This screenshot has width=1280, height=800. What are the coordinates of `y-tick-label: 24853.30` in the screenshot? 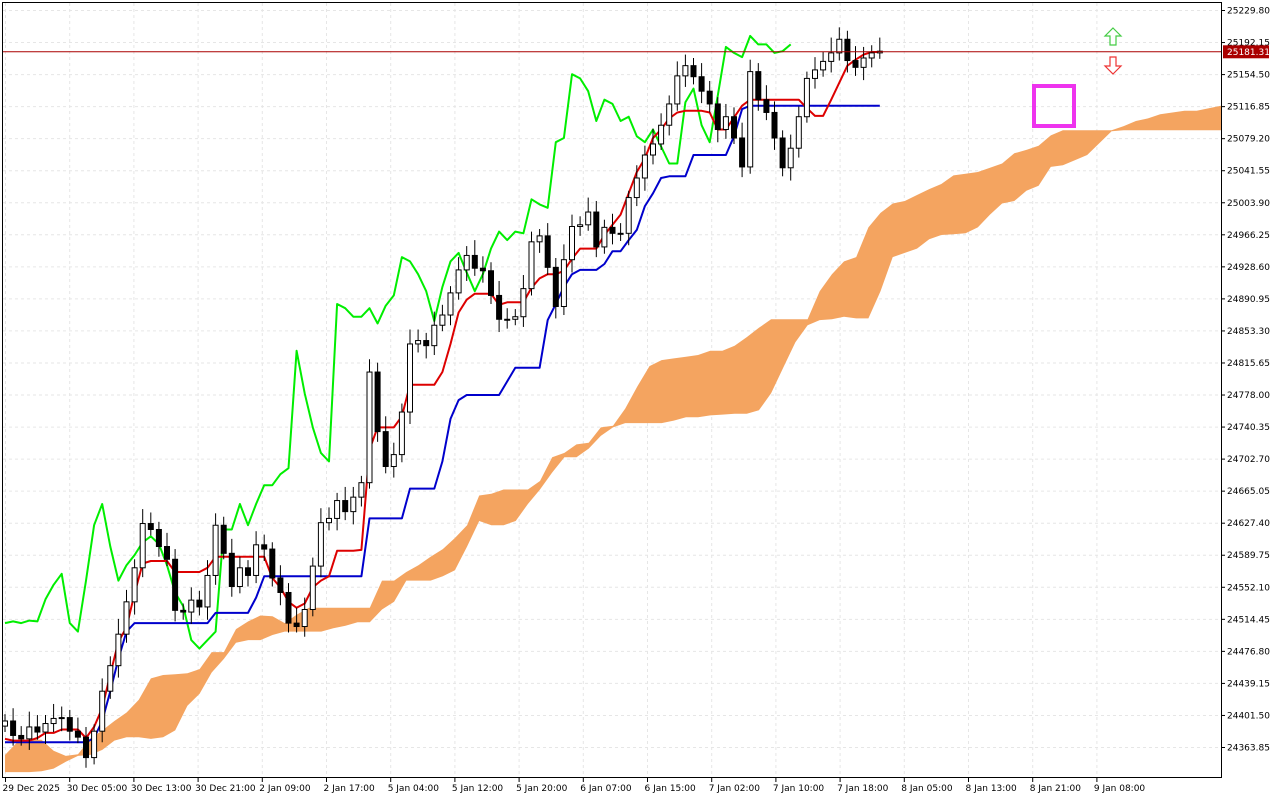 It's located at (1248, 332).